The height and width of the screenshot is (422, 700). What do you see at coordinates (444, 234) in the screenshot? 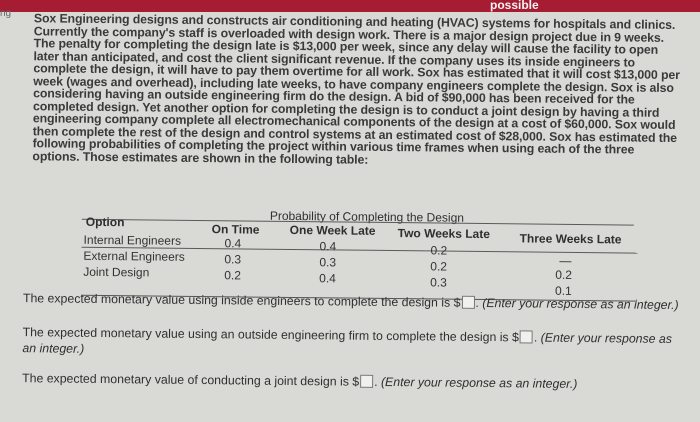
I see `header-two-weeks-late: Two Weeks Late` at bounding box center [444, 234].